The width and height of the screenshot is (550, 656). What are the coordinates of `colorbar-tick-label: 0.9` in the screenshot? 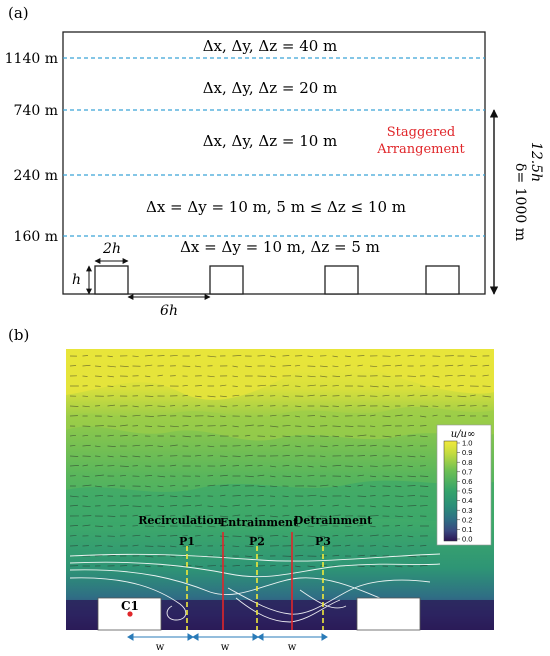 It's located at (467, 452).